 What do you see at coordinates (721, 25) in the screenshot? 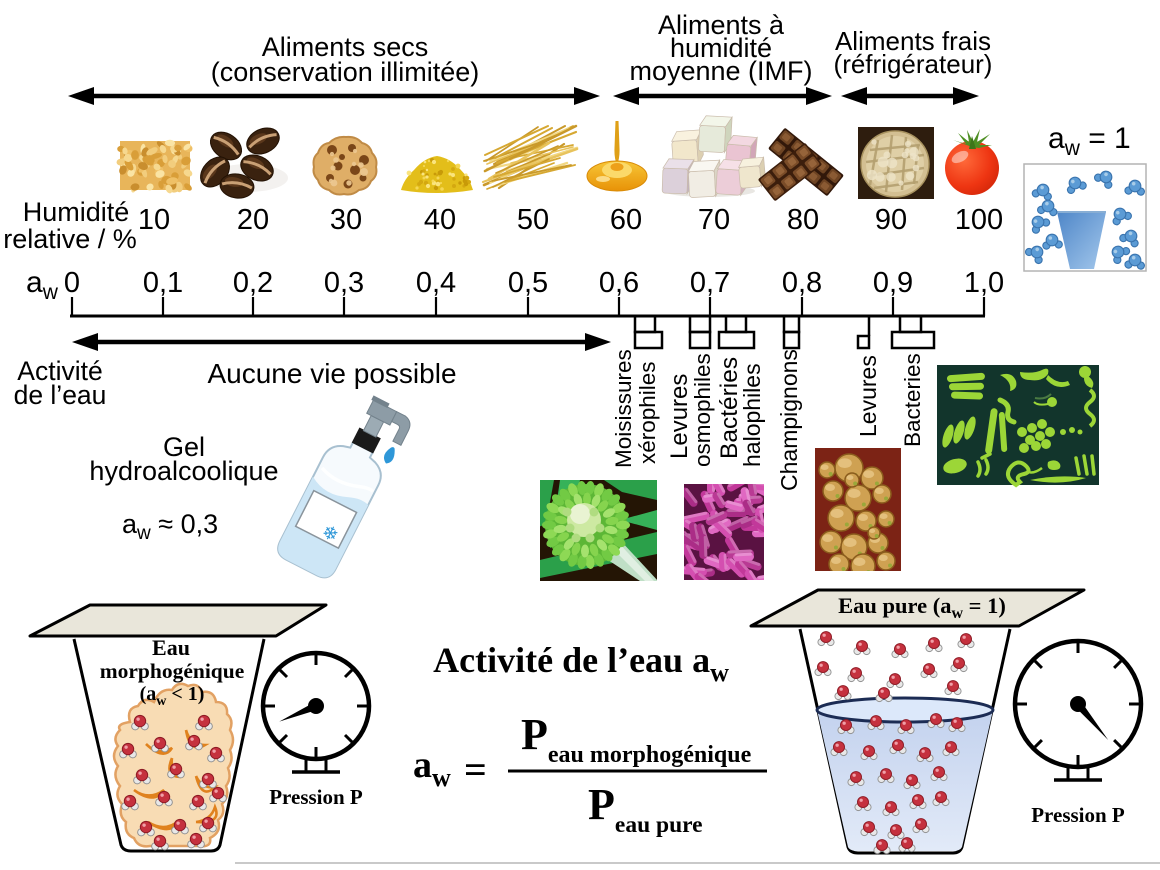
I see `svg-text: Aliments à` at bounding box center [721, 25].